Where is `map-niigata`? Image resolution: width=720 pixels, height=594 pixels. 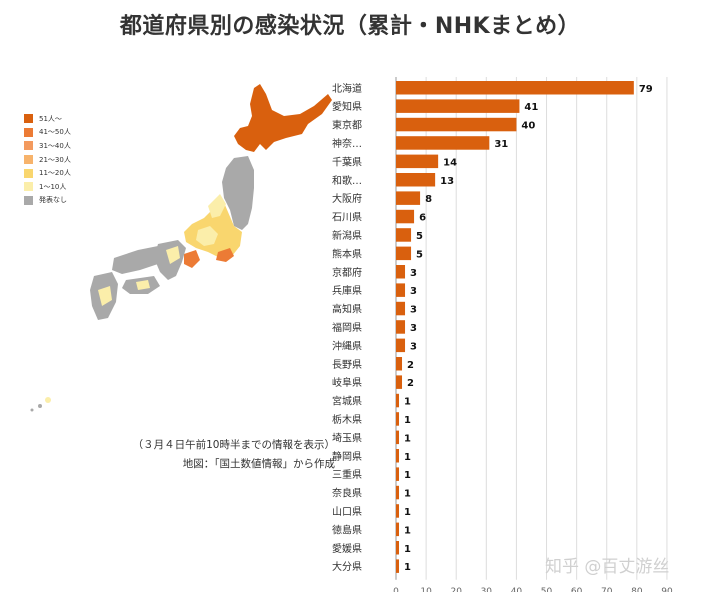 map-niigata is located at coordinates (217, 206).